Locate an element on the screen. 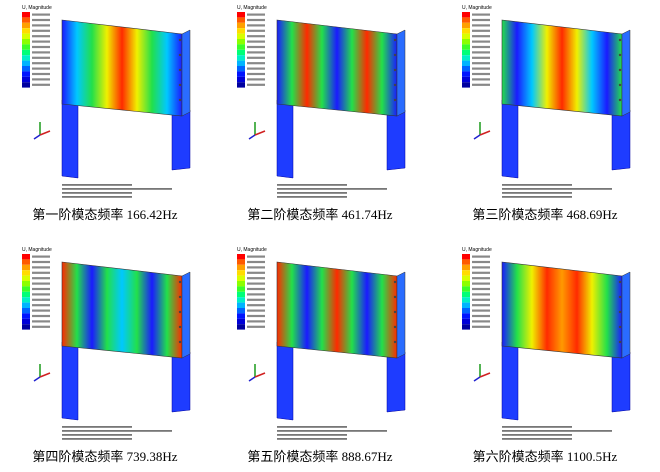  axis-x is located at coordinates (485, 133).